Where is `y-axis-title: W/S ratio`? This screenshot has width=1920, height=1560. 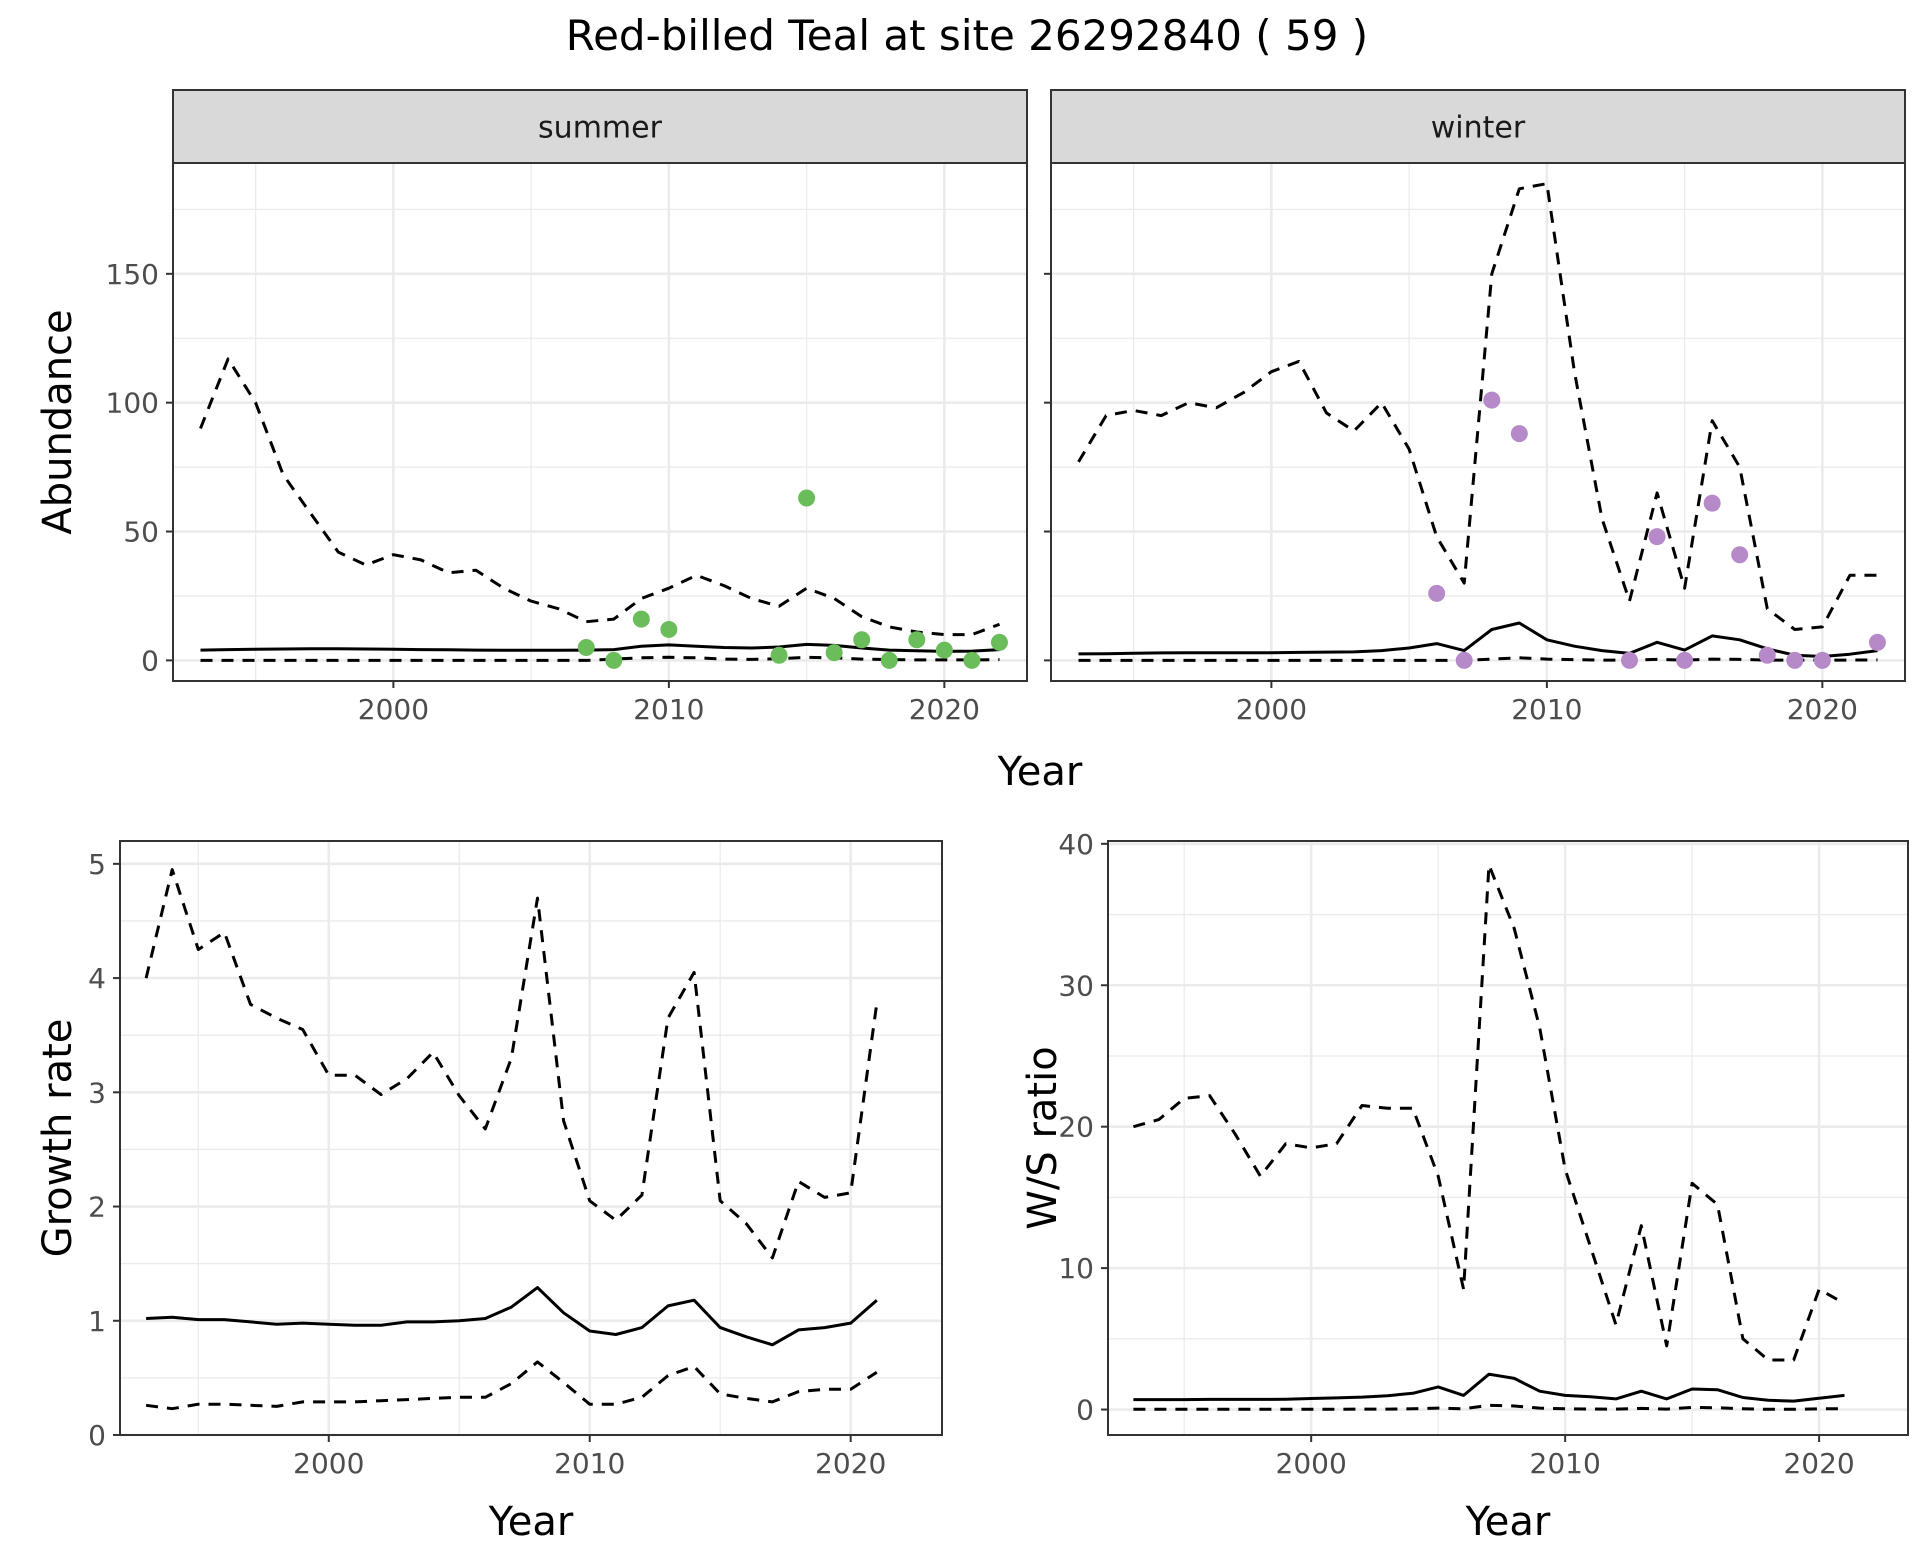 y-axis-title: W/S ratio is located at coordinates (1043, 1137).